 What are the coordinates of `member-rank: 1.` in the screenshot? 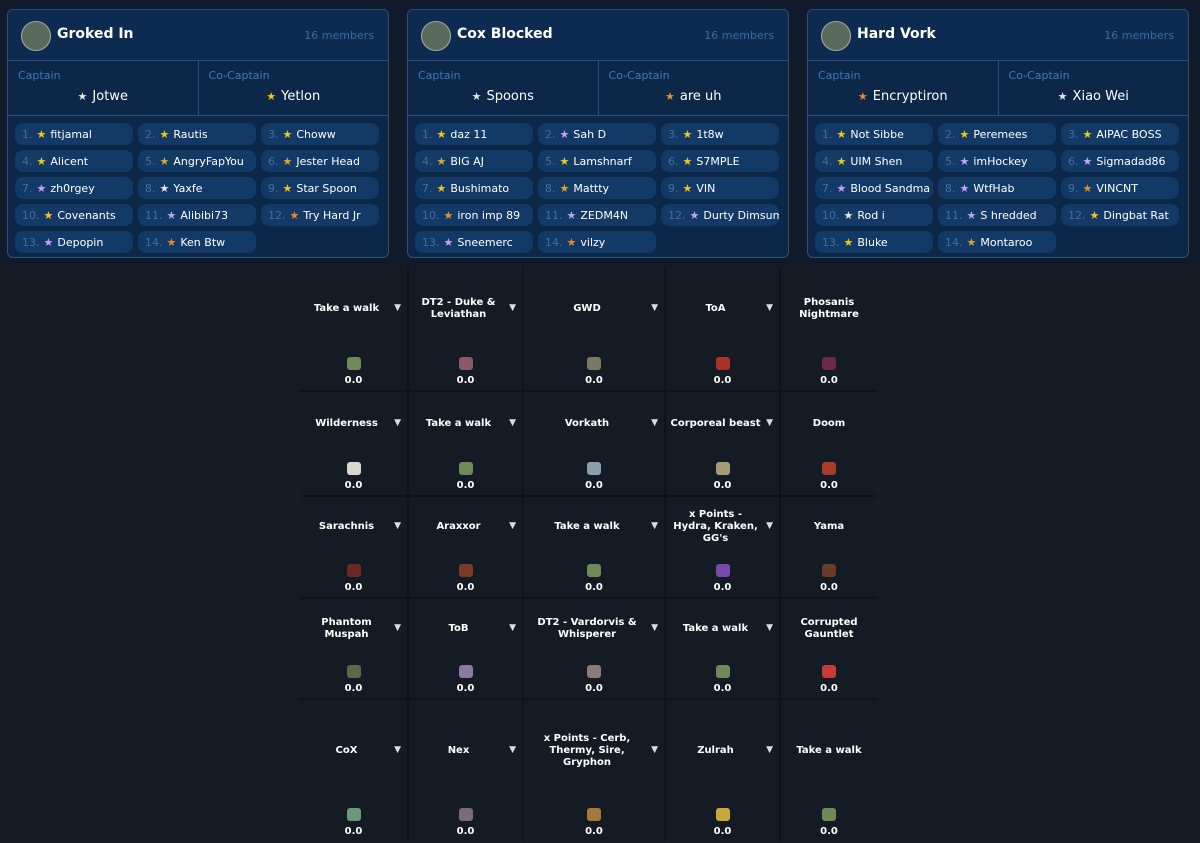 It's located at (27, 134).